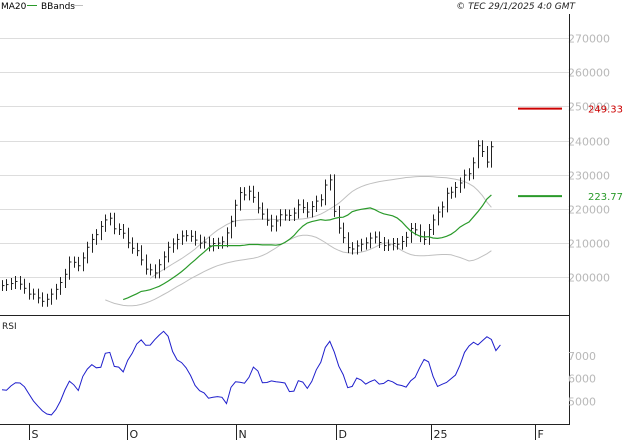 The width and height of the screenshot is (627, 440). What do you see at coordinates (582, 379) in the screenshot?
I see `rsi-y-axis: 7000 6000 5000` at bounding box center [582, 379].